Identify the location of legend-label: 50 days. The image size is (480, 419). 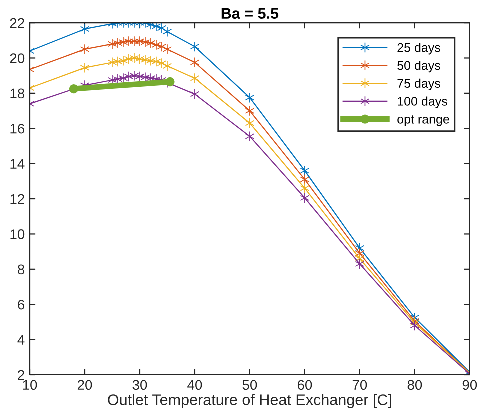
(419, 66).